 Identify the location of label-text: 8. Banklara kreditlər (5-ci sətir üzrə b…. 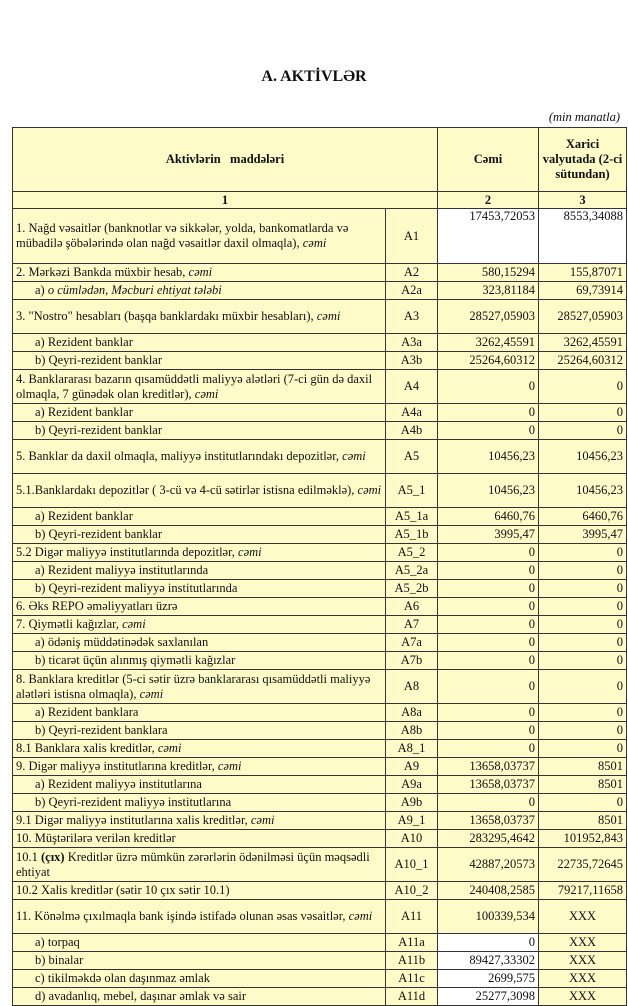
(193, 686).